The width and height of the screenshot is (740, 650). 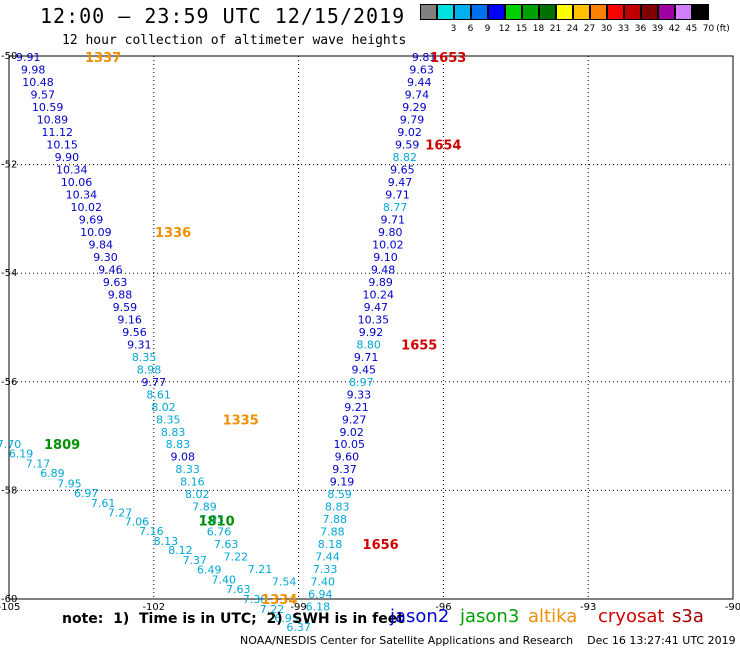 What do you see at coordinates (412, 120) in the screenshot?
I see `swh-value: 9.79` at bounding box center [412, 120].